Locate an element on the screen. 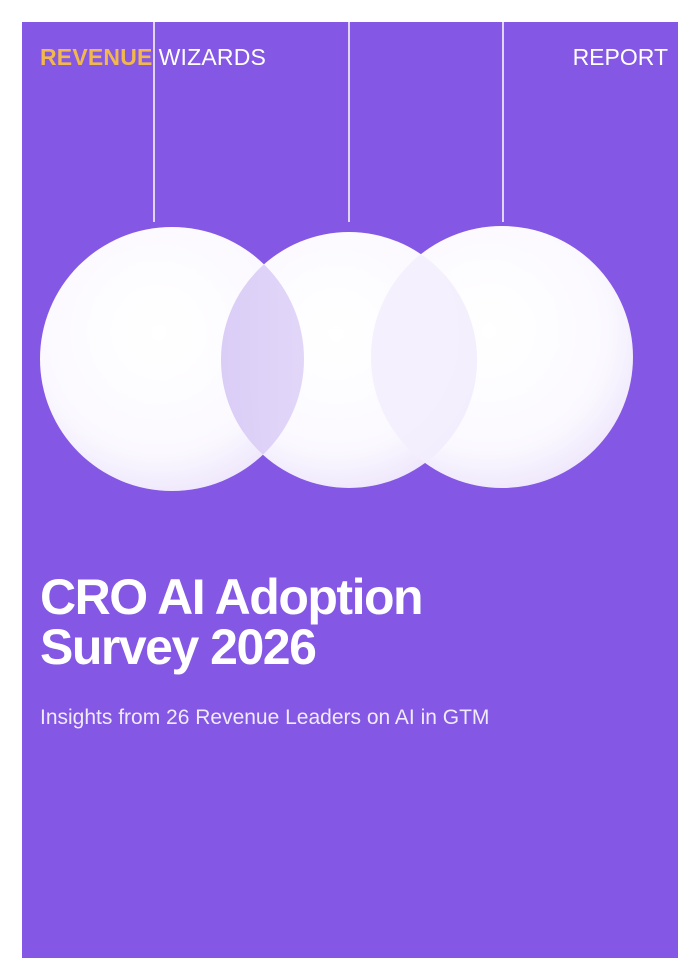 The height and width of the screenshot is (972, 700). sphere-left is located at coordinates (172, 359).